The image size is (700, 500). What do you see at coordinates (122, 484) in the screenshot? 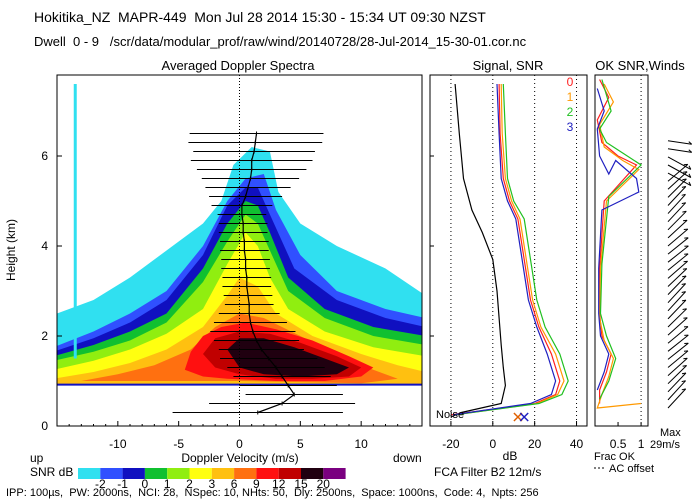
I see `colorbar-value: -1` at bounding box center [122, 484].